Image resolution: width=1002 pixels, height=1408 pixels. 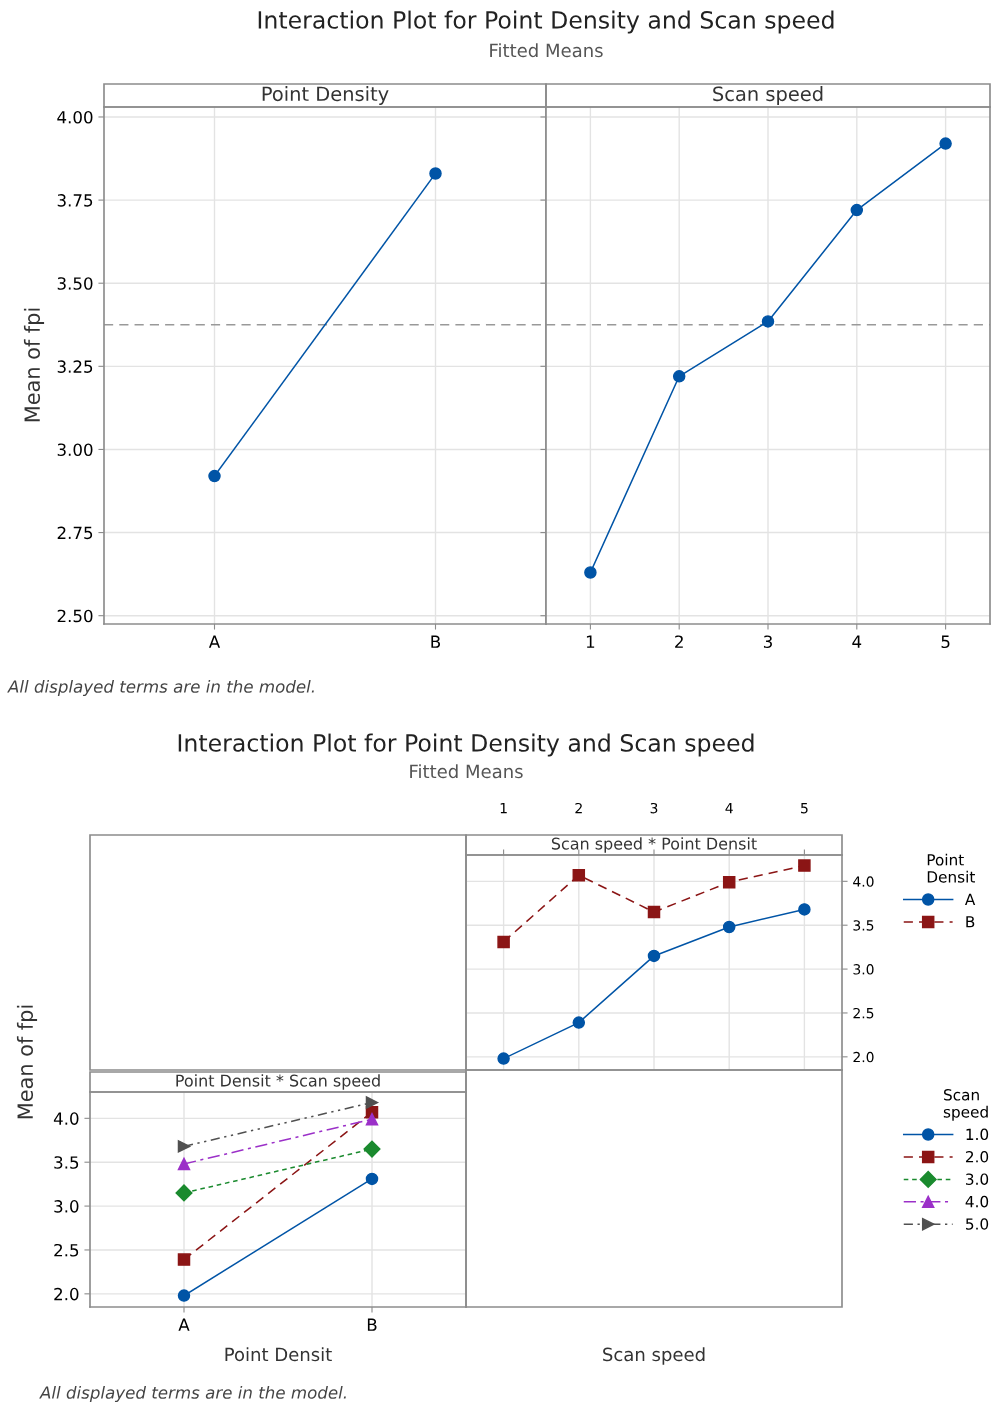 What do you see at coordinates (654, 1356) in the screenshot?
I see `x-axis-title: Scan speed` at bounding box center [654, 1356].